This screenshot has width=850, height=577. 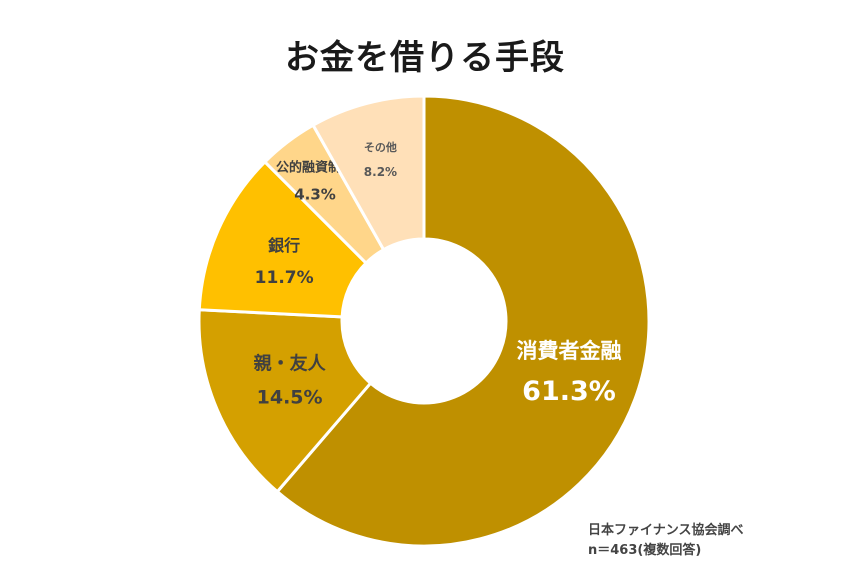 What do you see at coordinates (290, 364) in the screenshot?
I see `slice-label-parents-friends: 親・友人` at bounding box center [290, 364].